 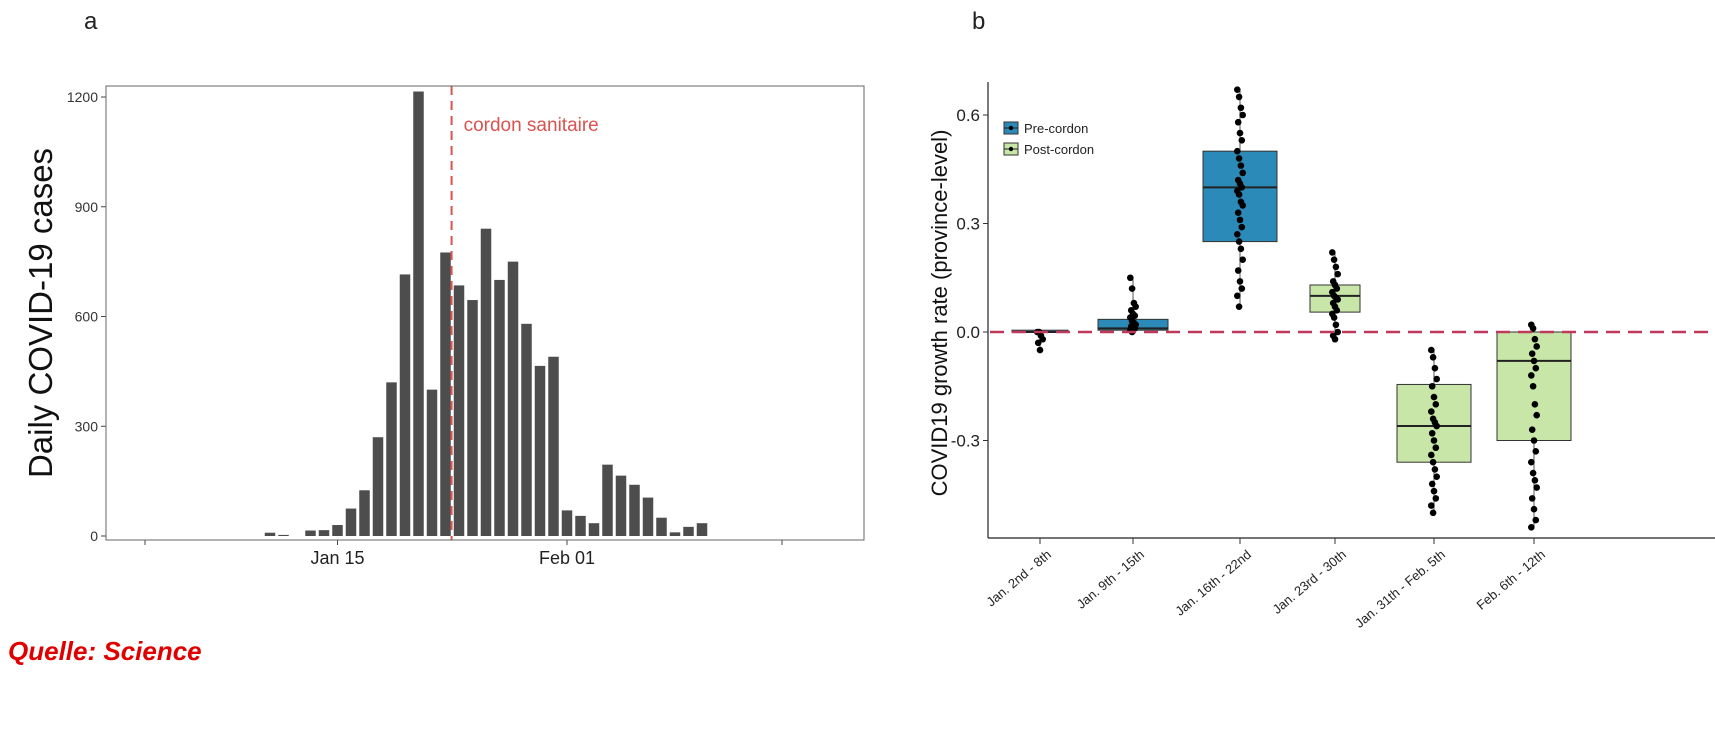 What do you see at coordinates (1511, 580) in the screenshot?
I see `x-tick-label-b: Feb. 6th - 12th` at bounding box center [1511, 580].